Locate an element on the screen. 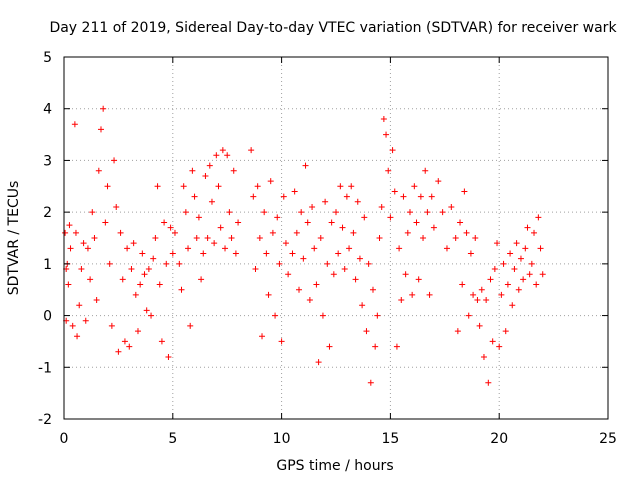 This screenshot has height=480, width=640. y-tick-label: 2 is located at coordinates (47, 213).